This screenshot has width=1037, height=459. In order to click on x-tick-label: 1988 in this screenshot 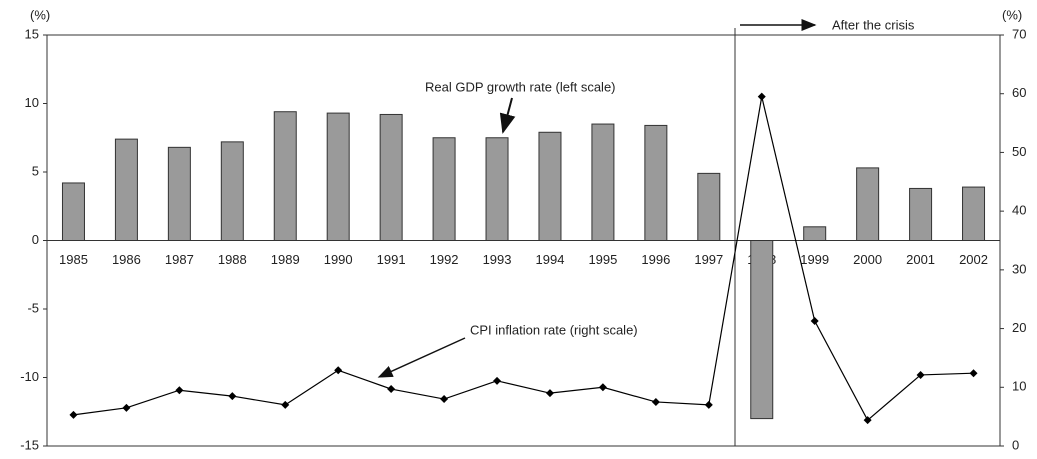, I will do `click(232, 259)`.